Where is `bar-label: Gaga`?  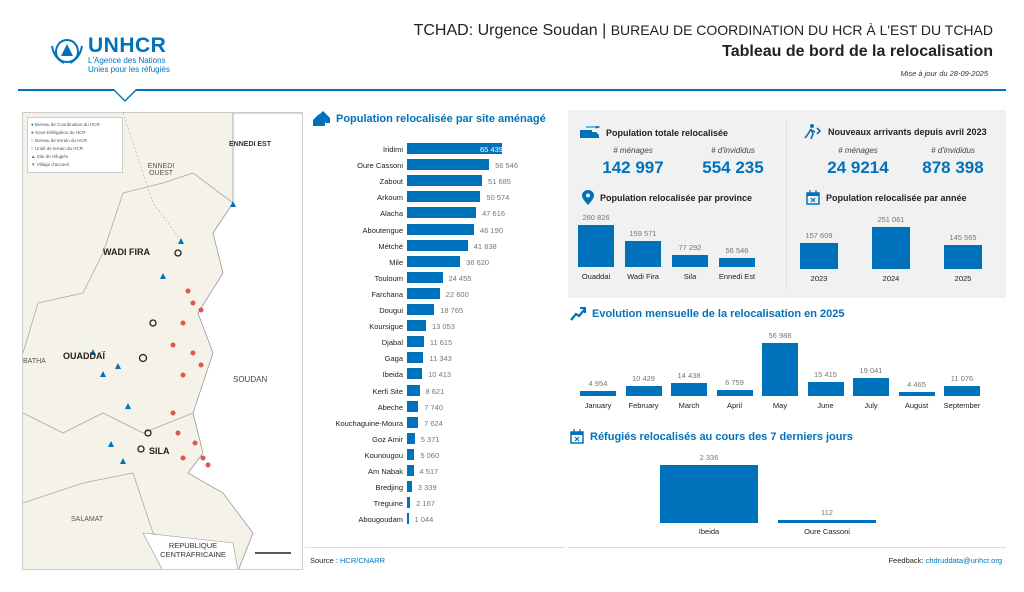 bar-label: Gaga is located at coordinates (393, 359).